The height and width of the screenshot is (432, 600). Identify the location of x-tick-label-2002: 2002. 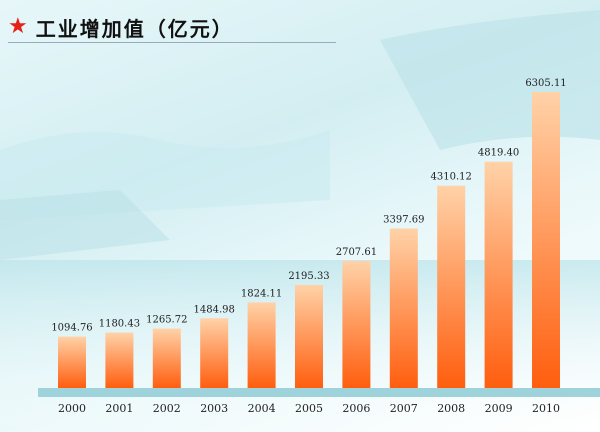
(167, 408).